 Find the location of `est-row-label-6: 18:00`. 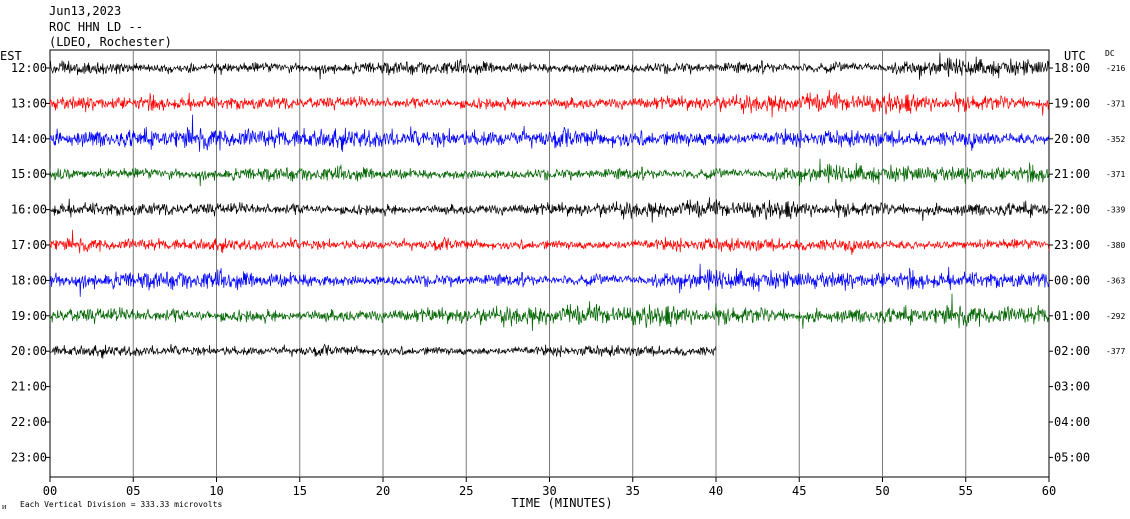

est-row-label-6: 18:00 is located at coordinates (29, 280).